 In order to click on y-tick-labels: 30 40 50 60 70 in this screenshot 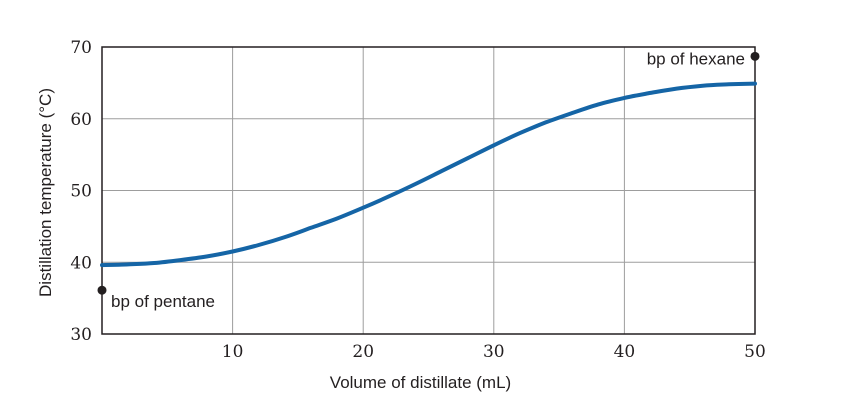, I will do `click(81, 191)`.